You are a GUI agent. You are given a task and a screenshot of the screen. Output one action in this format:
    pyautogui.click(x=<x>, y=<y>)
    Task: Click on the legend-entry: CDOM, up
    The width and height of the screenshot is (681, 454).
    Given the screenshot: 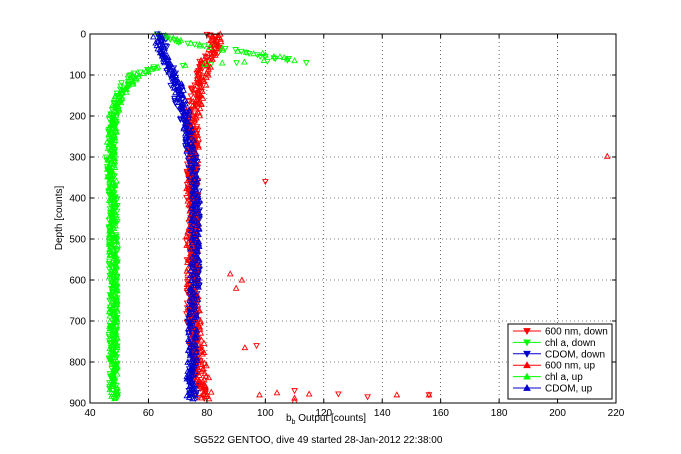 What is the action you would take?
    pyautogui.click(x=553, y=389)
    